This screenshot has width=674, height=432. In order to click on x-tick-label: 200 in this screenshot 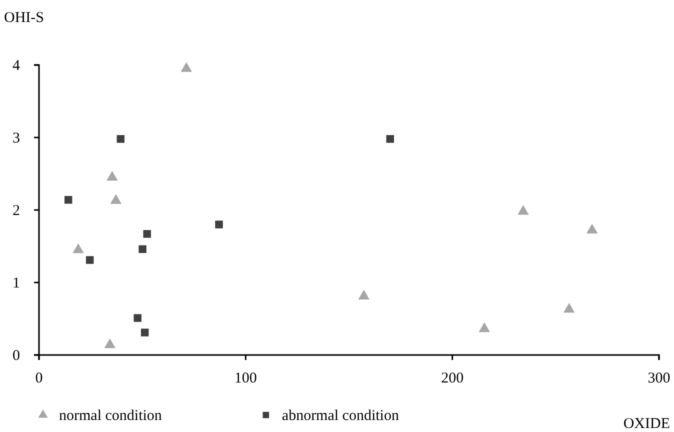, I will do `click(452, 378)`.